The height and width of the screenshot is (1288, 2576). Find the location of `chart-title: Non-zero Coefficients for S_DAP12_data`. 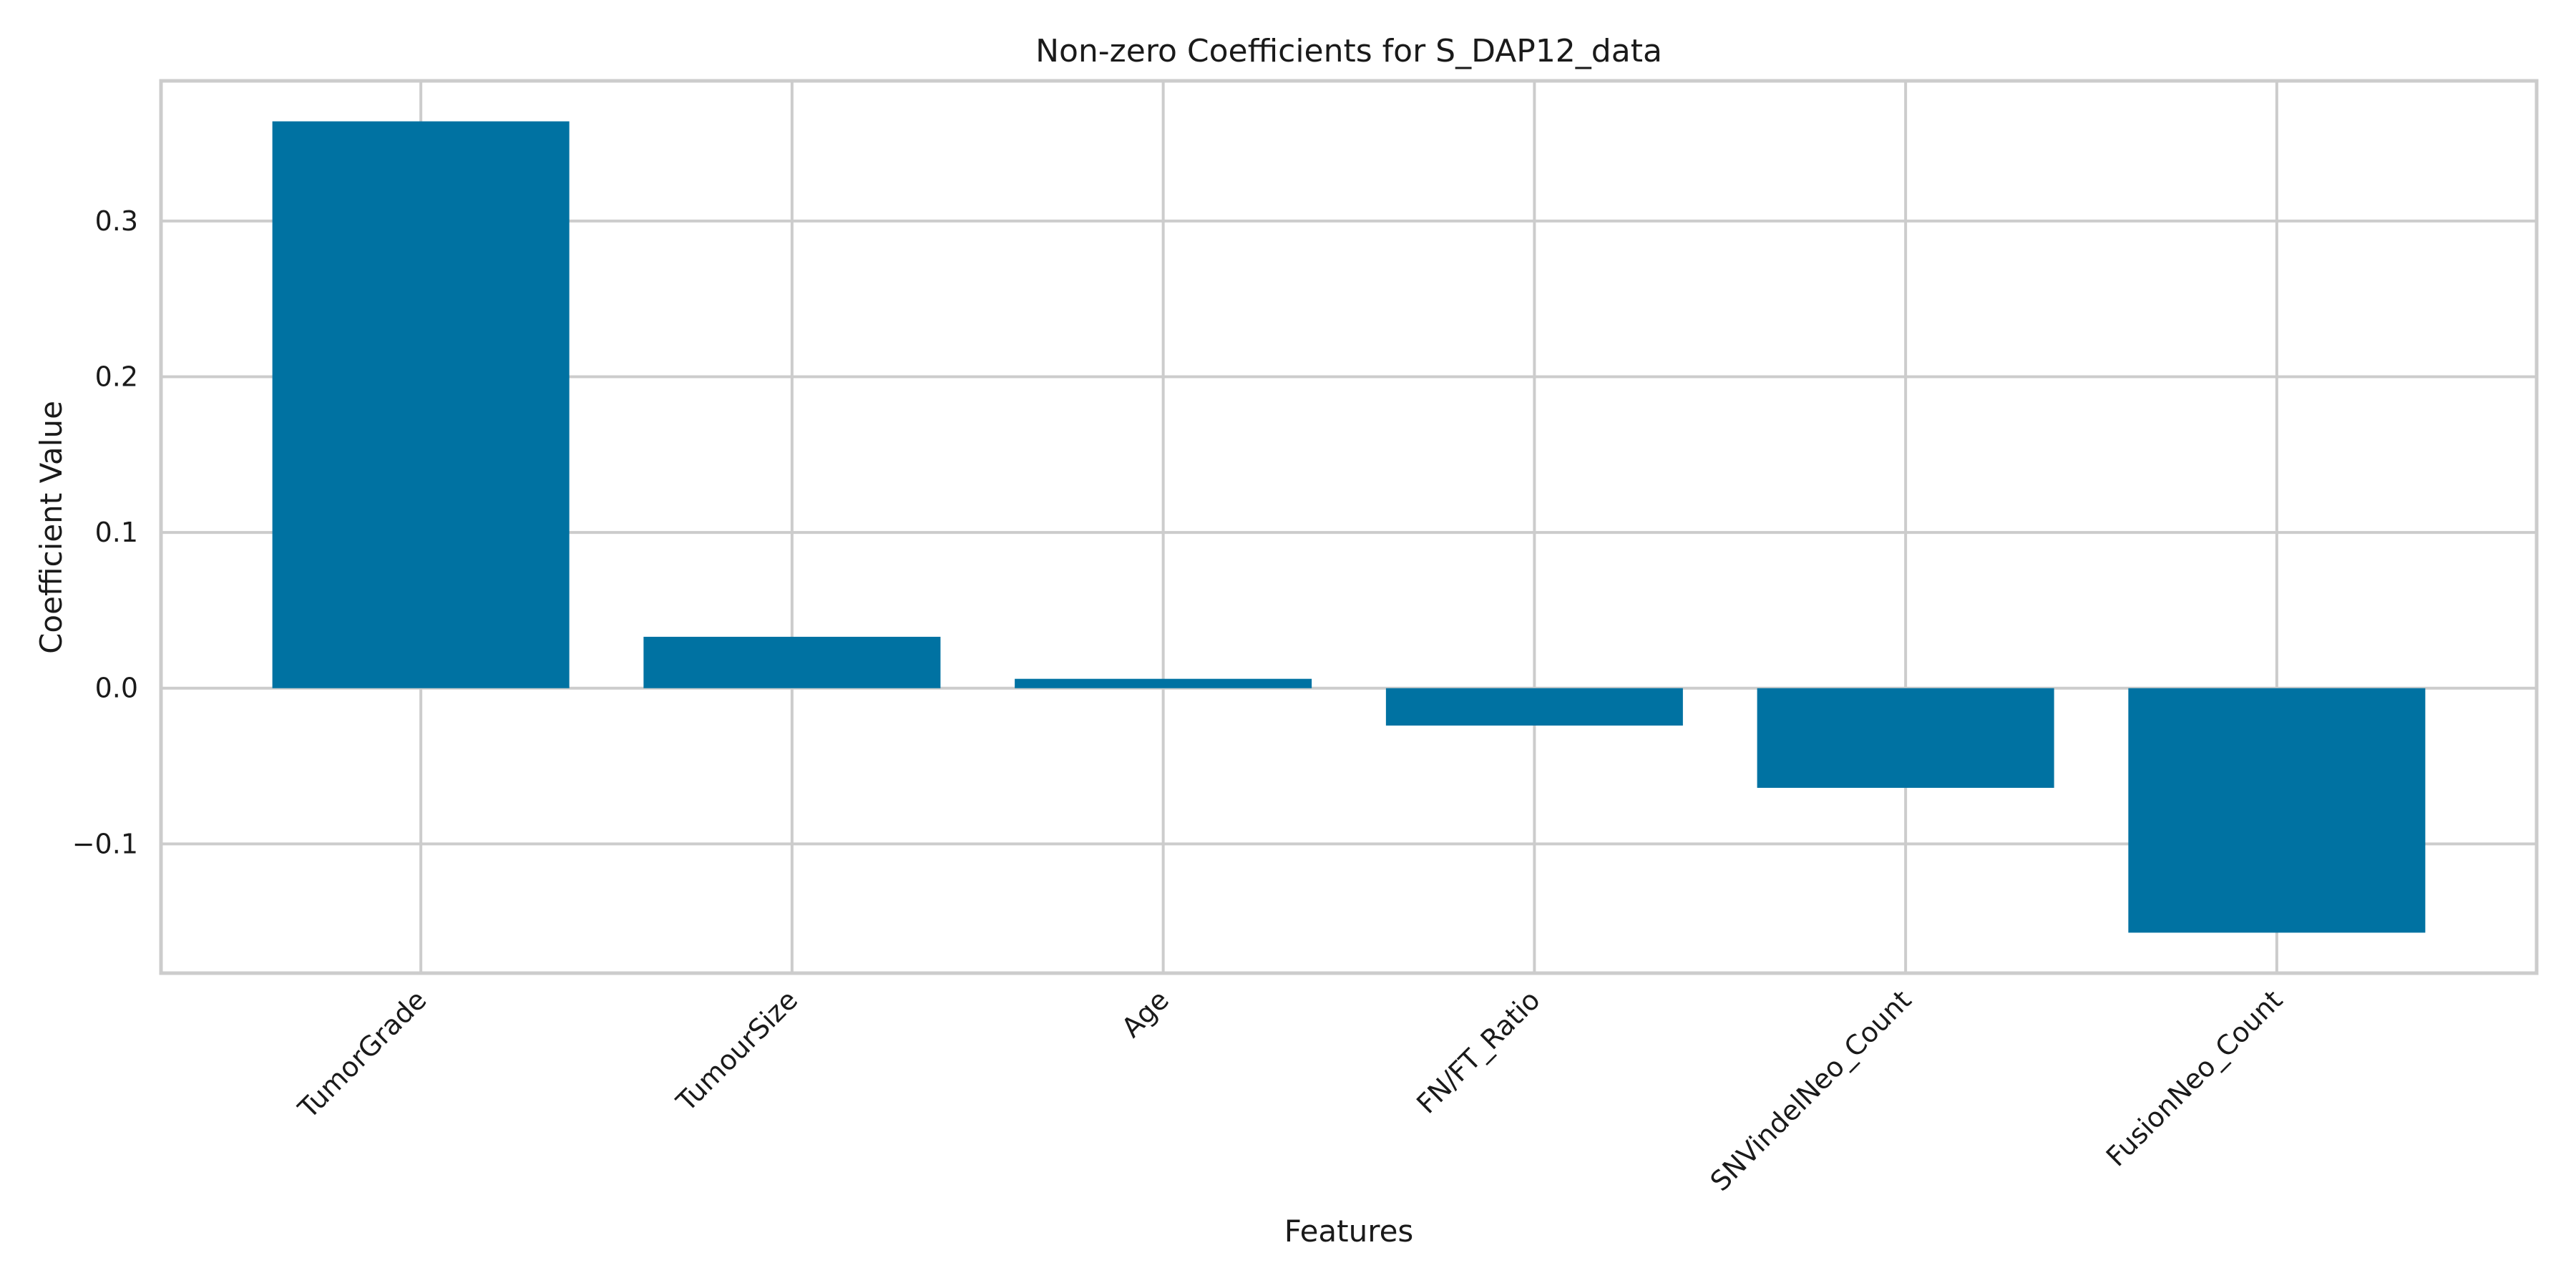

chart-title: Non-zero Coefficients for S_DAP12_data is located at coordinates (1348, 51).